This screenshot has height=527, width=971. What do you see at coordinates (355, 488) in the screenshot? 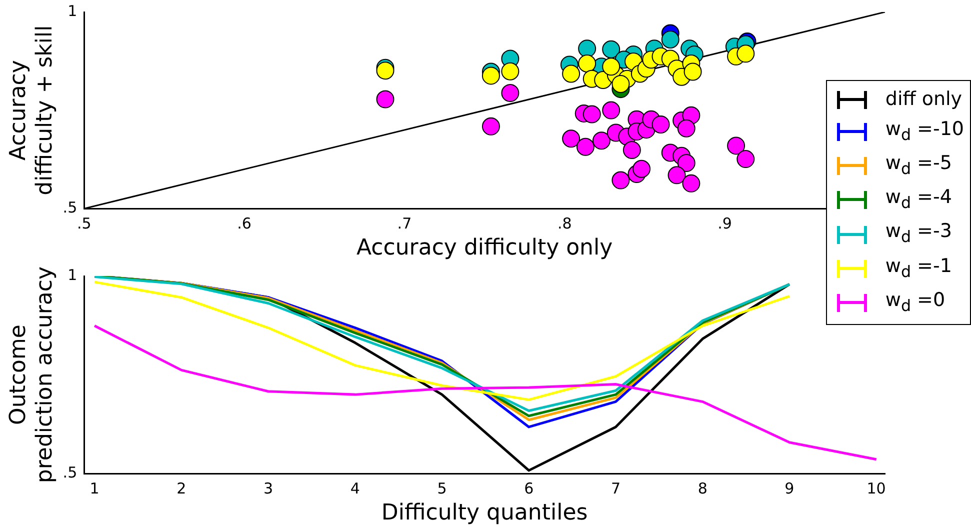
I see `x-tick-label: 4` at bounding box center [355, 488].